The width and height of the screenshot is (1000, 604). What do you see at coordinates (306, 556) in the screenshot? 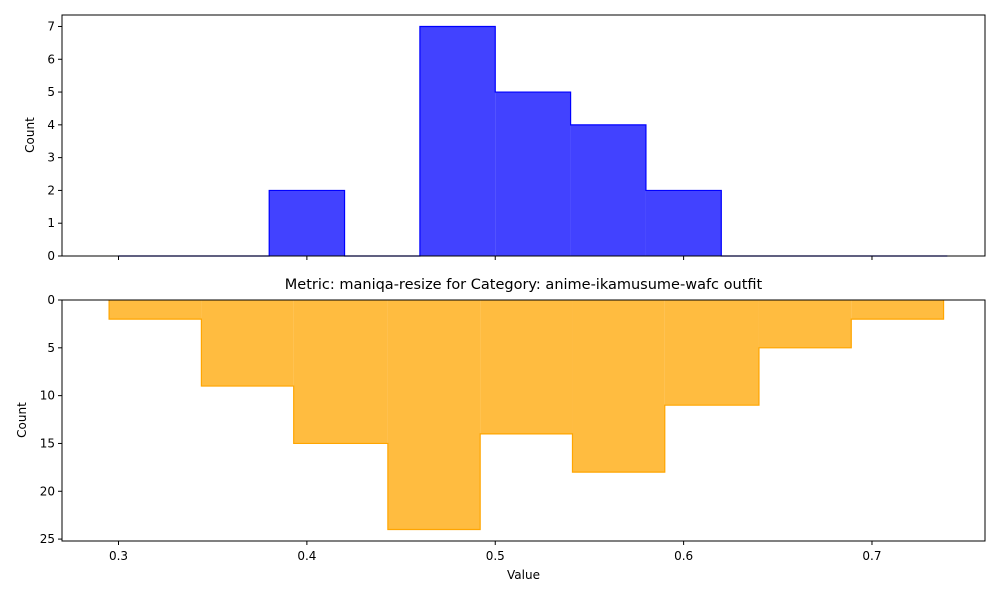
I see `bottom-x-tick-label: 0.4` at bounding box center [306, 556].